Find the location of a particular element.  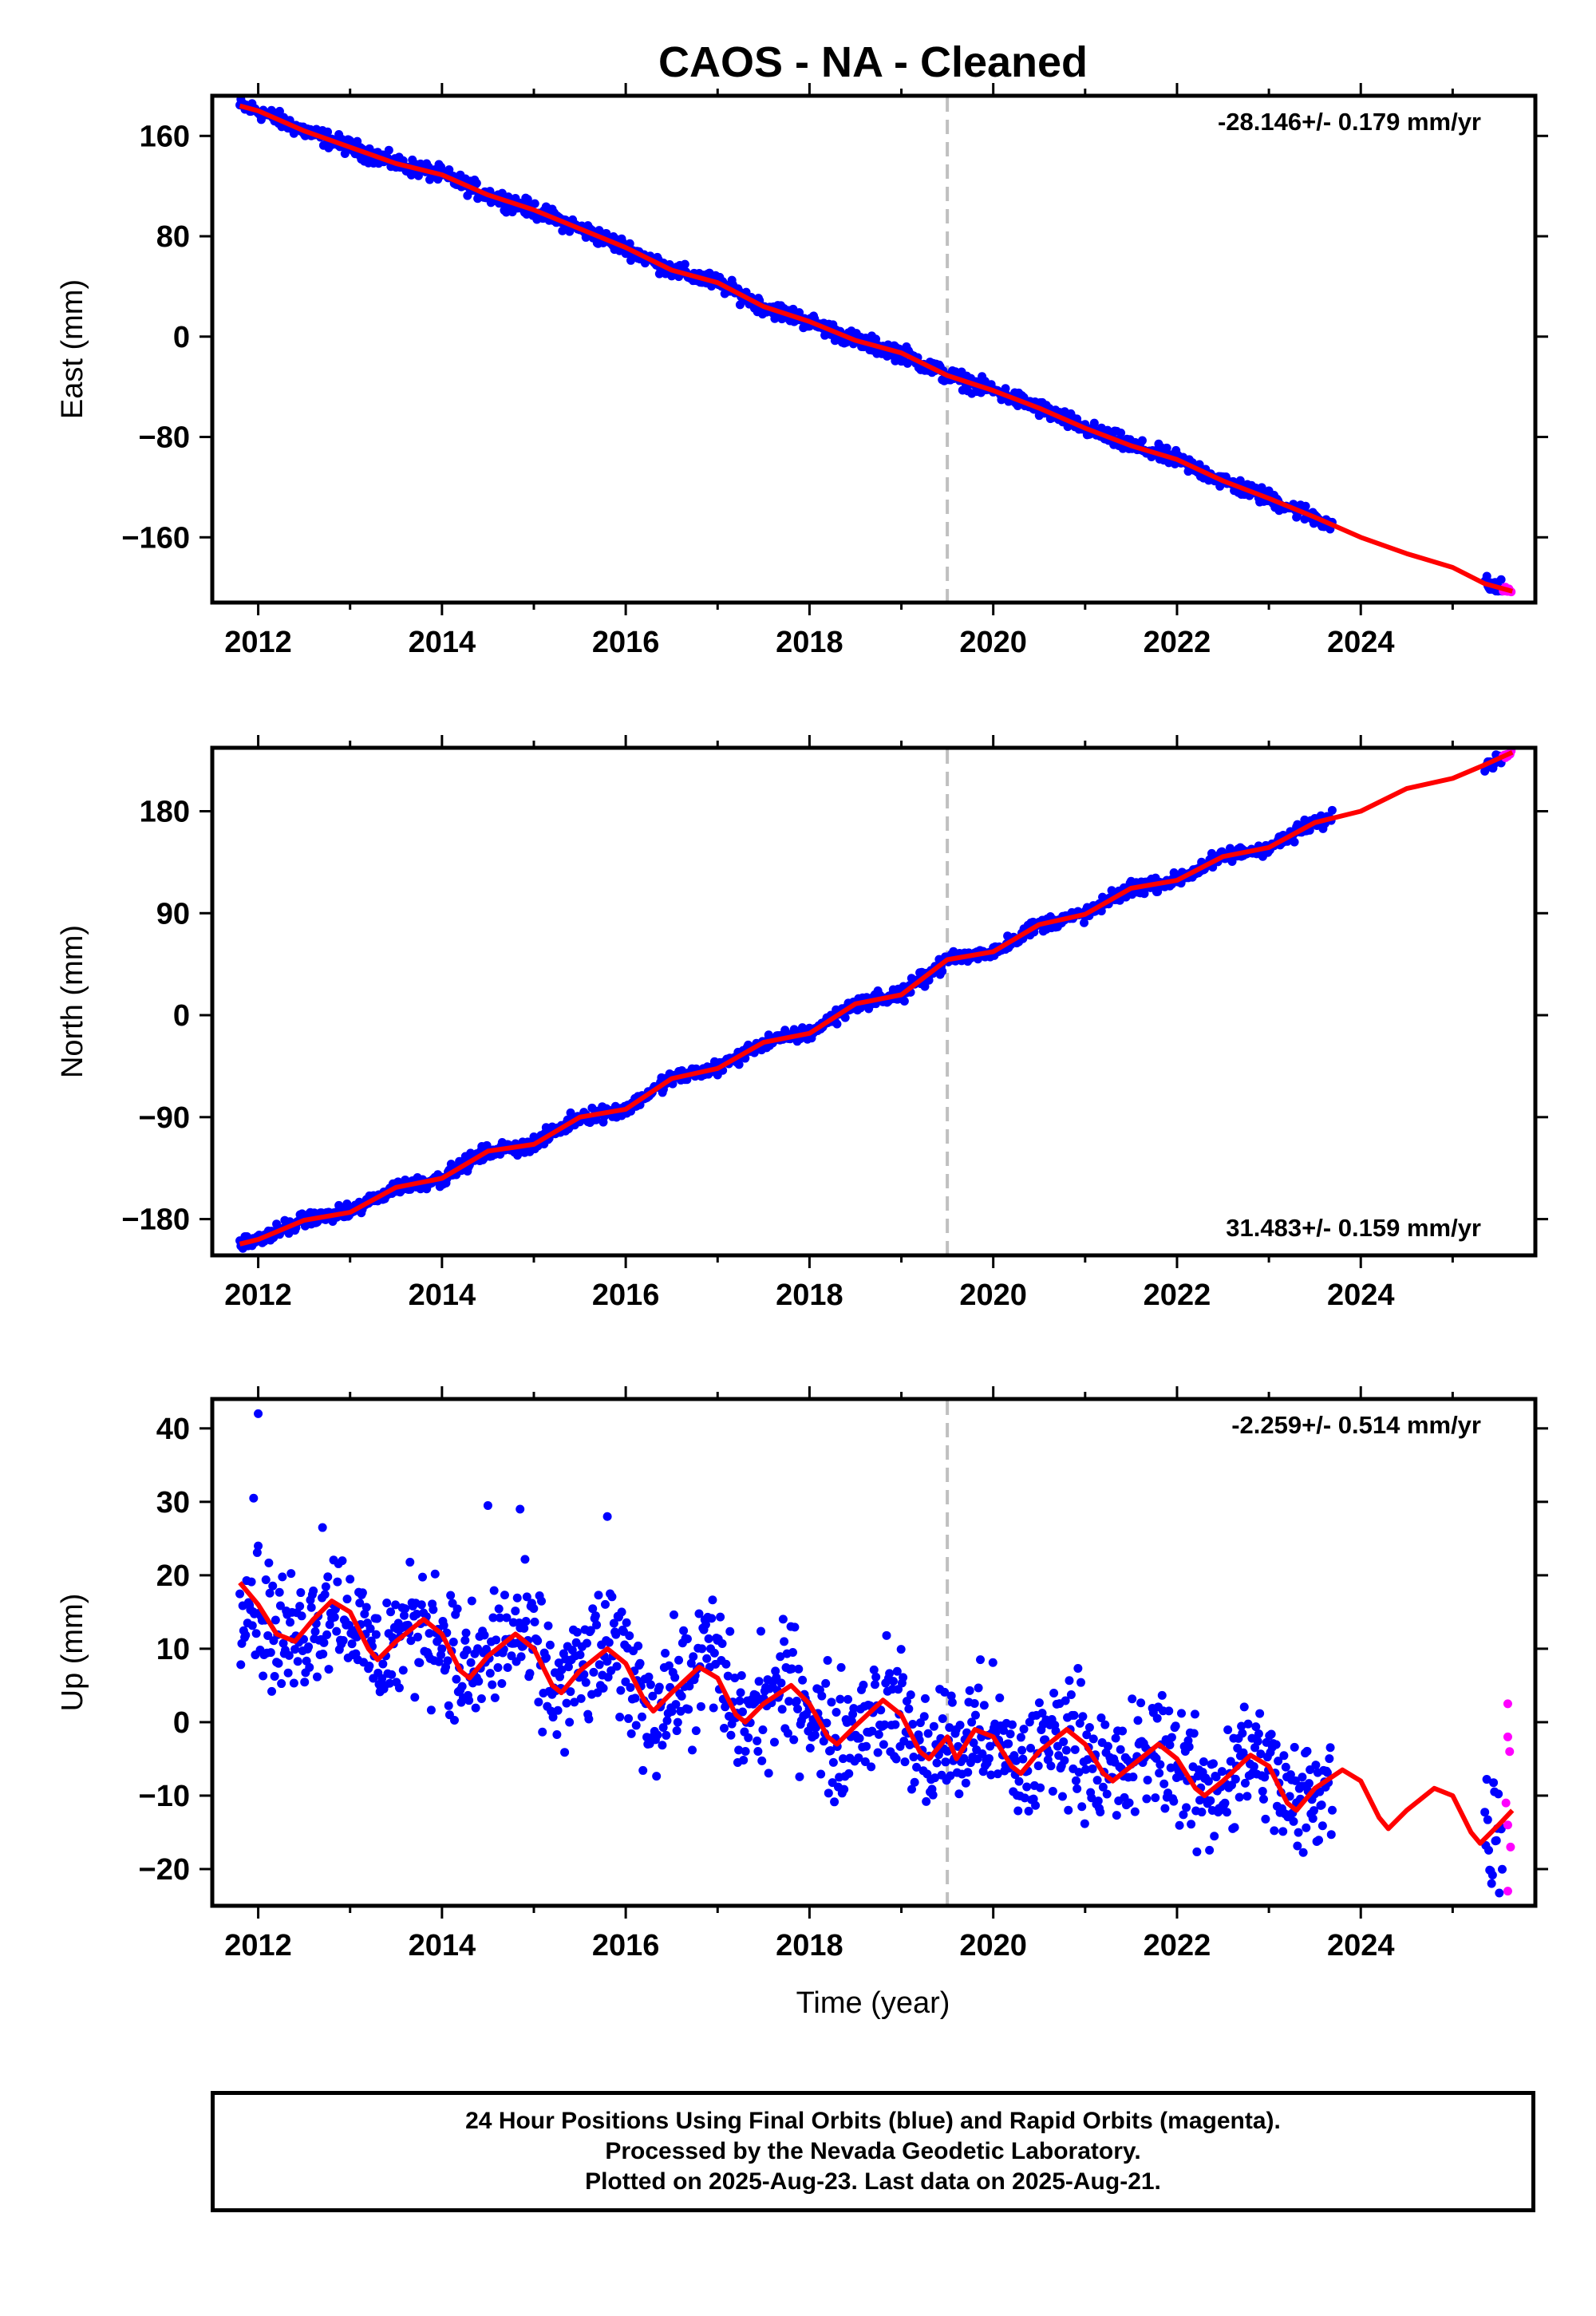

east-x-tick-label: 2018 is located at coordinates (809, 642).